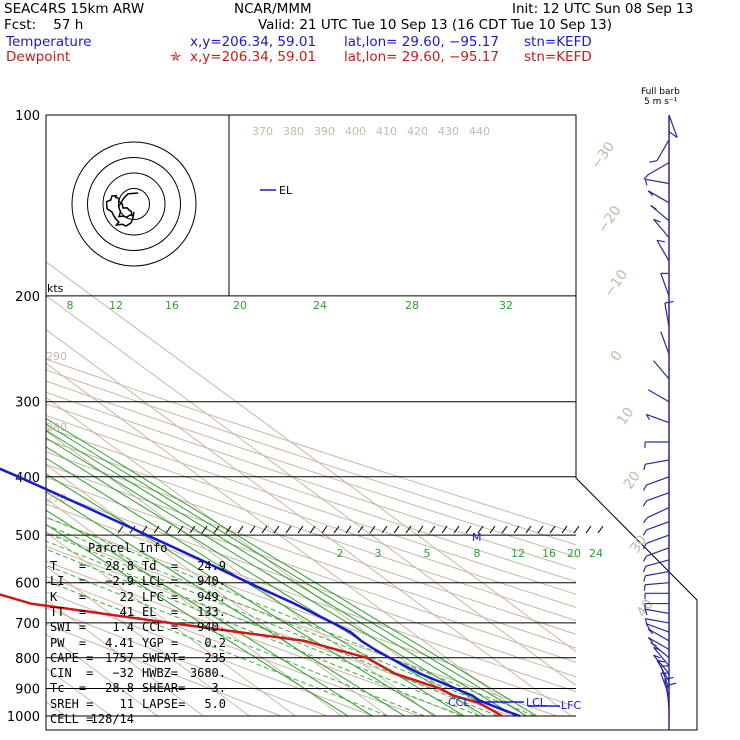 The image size is (740, 740). I want to click on parcel-cell: T =, so click(68, 566).